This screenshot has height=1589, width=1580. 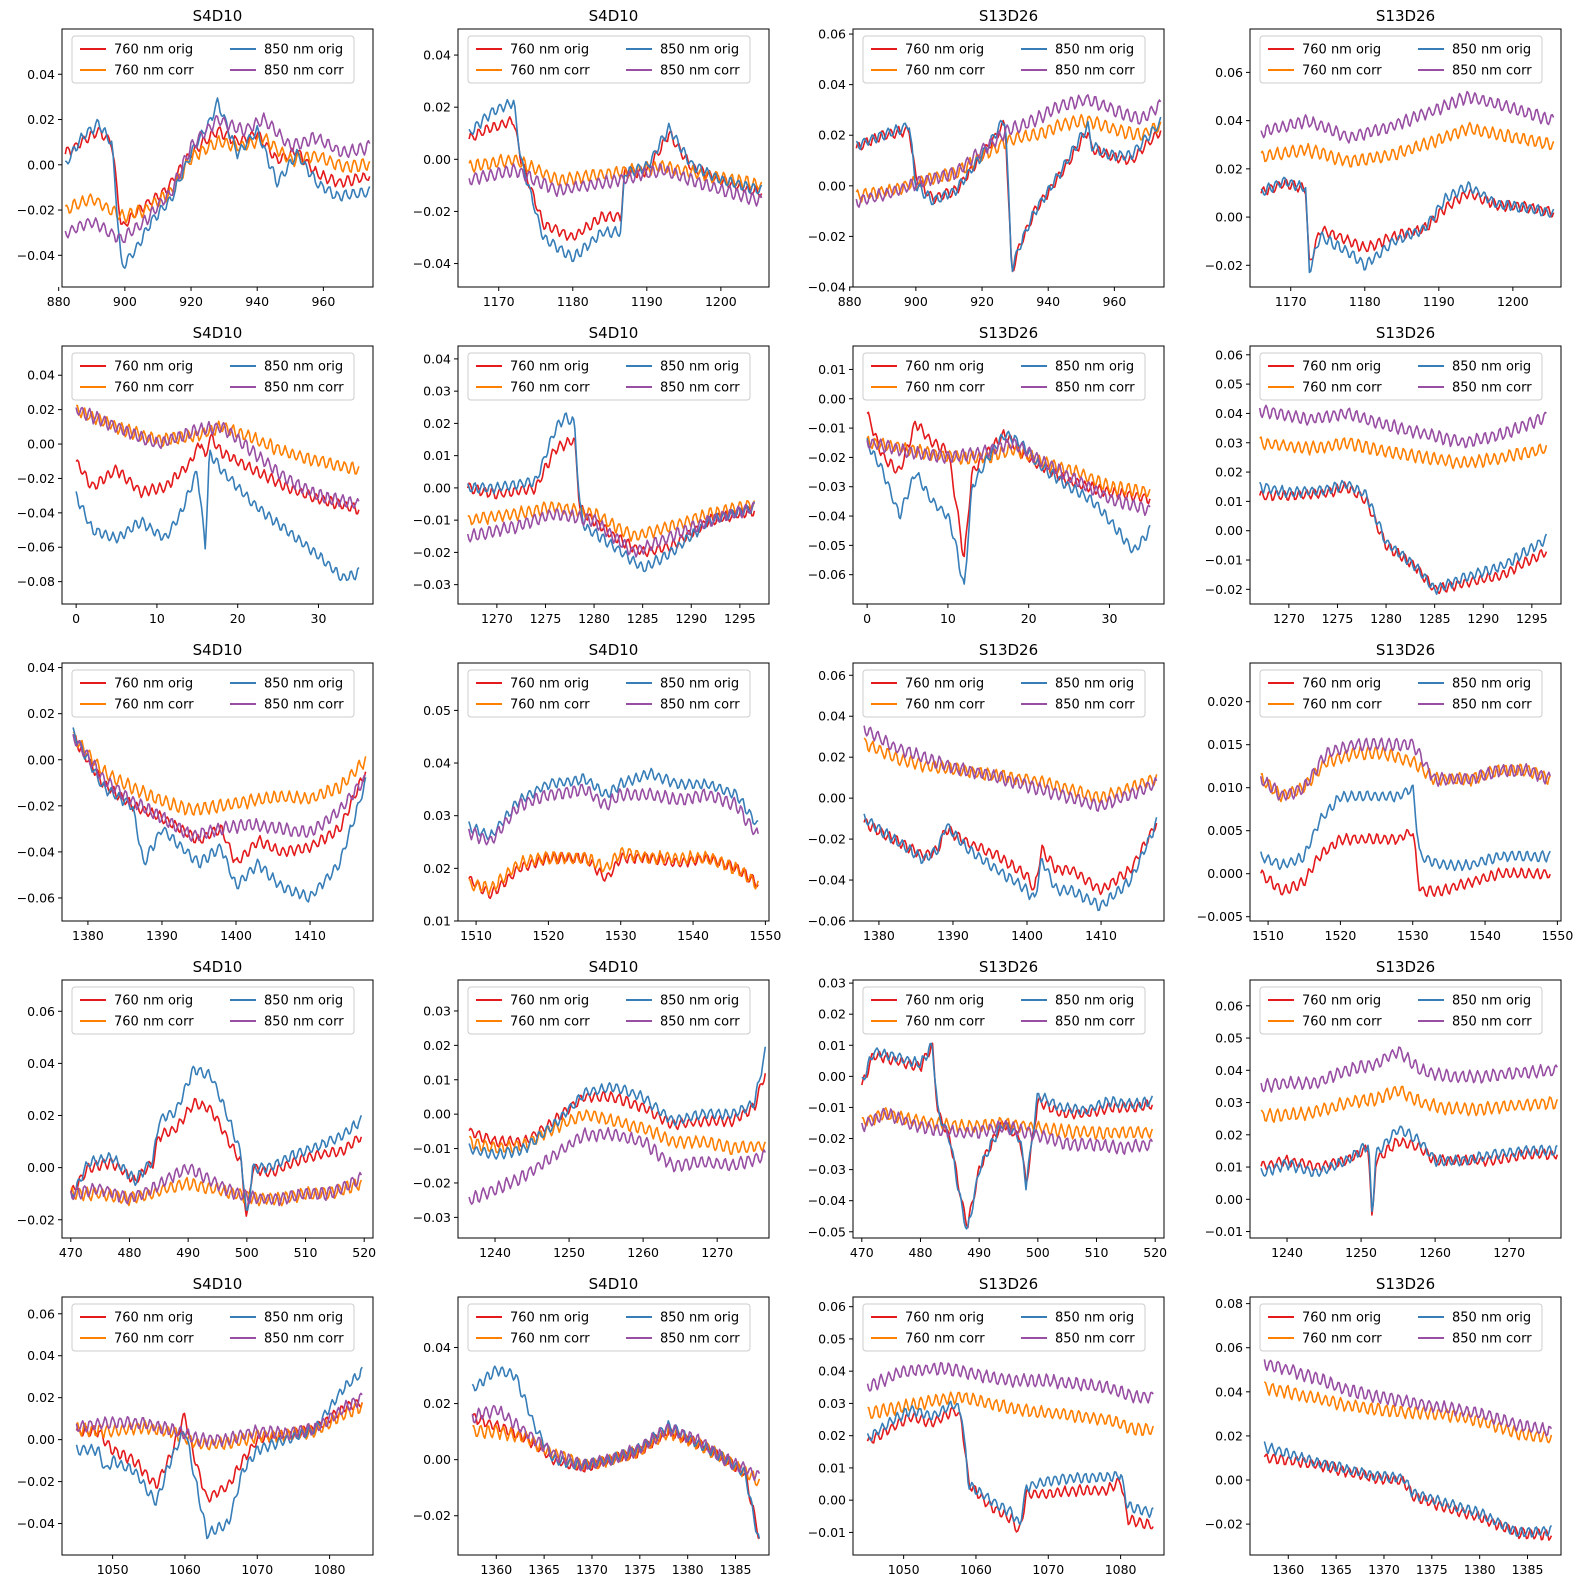 I want to click on x-tick-label: 1400, so click(x=1027, y=935).